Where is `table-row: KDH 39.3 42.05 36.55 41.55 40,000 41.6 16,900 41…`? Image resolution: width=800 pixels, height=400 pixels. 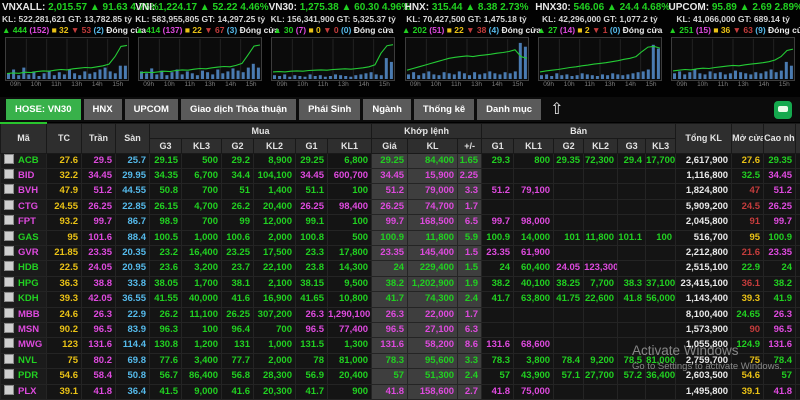 table-row: KDH 39.3 42.05 36.55 41.55 40,000 41.6 16,900 41… is located at coordinates (400, 299).